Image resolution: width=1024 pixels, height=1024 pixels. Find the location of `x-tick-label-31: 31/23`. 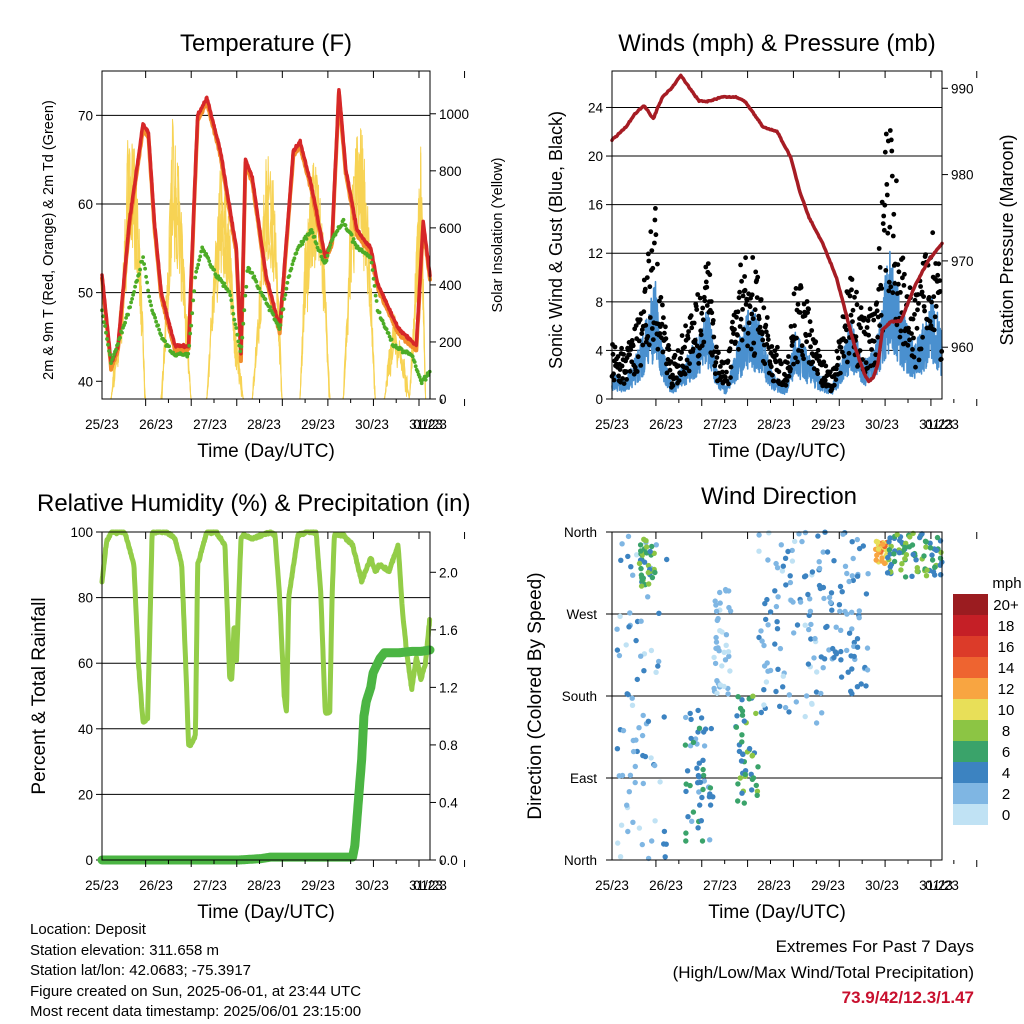

x-tick-label-31: 31/23 is located at coordinates (936, 885).